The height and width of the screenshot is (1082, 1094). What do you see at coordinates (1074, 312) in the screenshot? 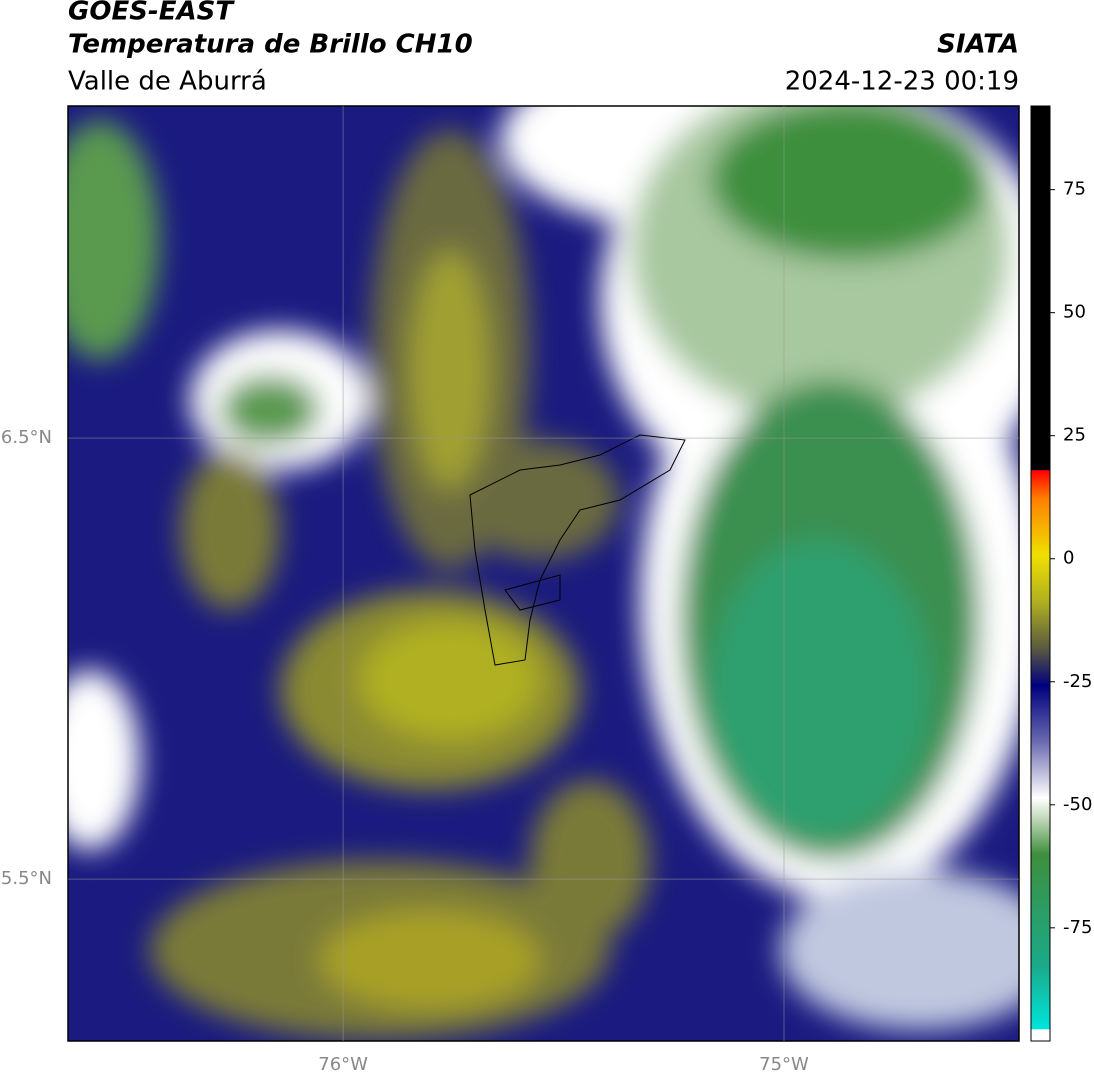
I see `colorbar-tick-label: 50` at bounding box center [1074, 312].